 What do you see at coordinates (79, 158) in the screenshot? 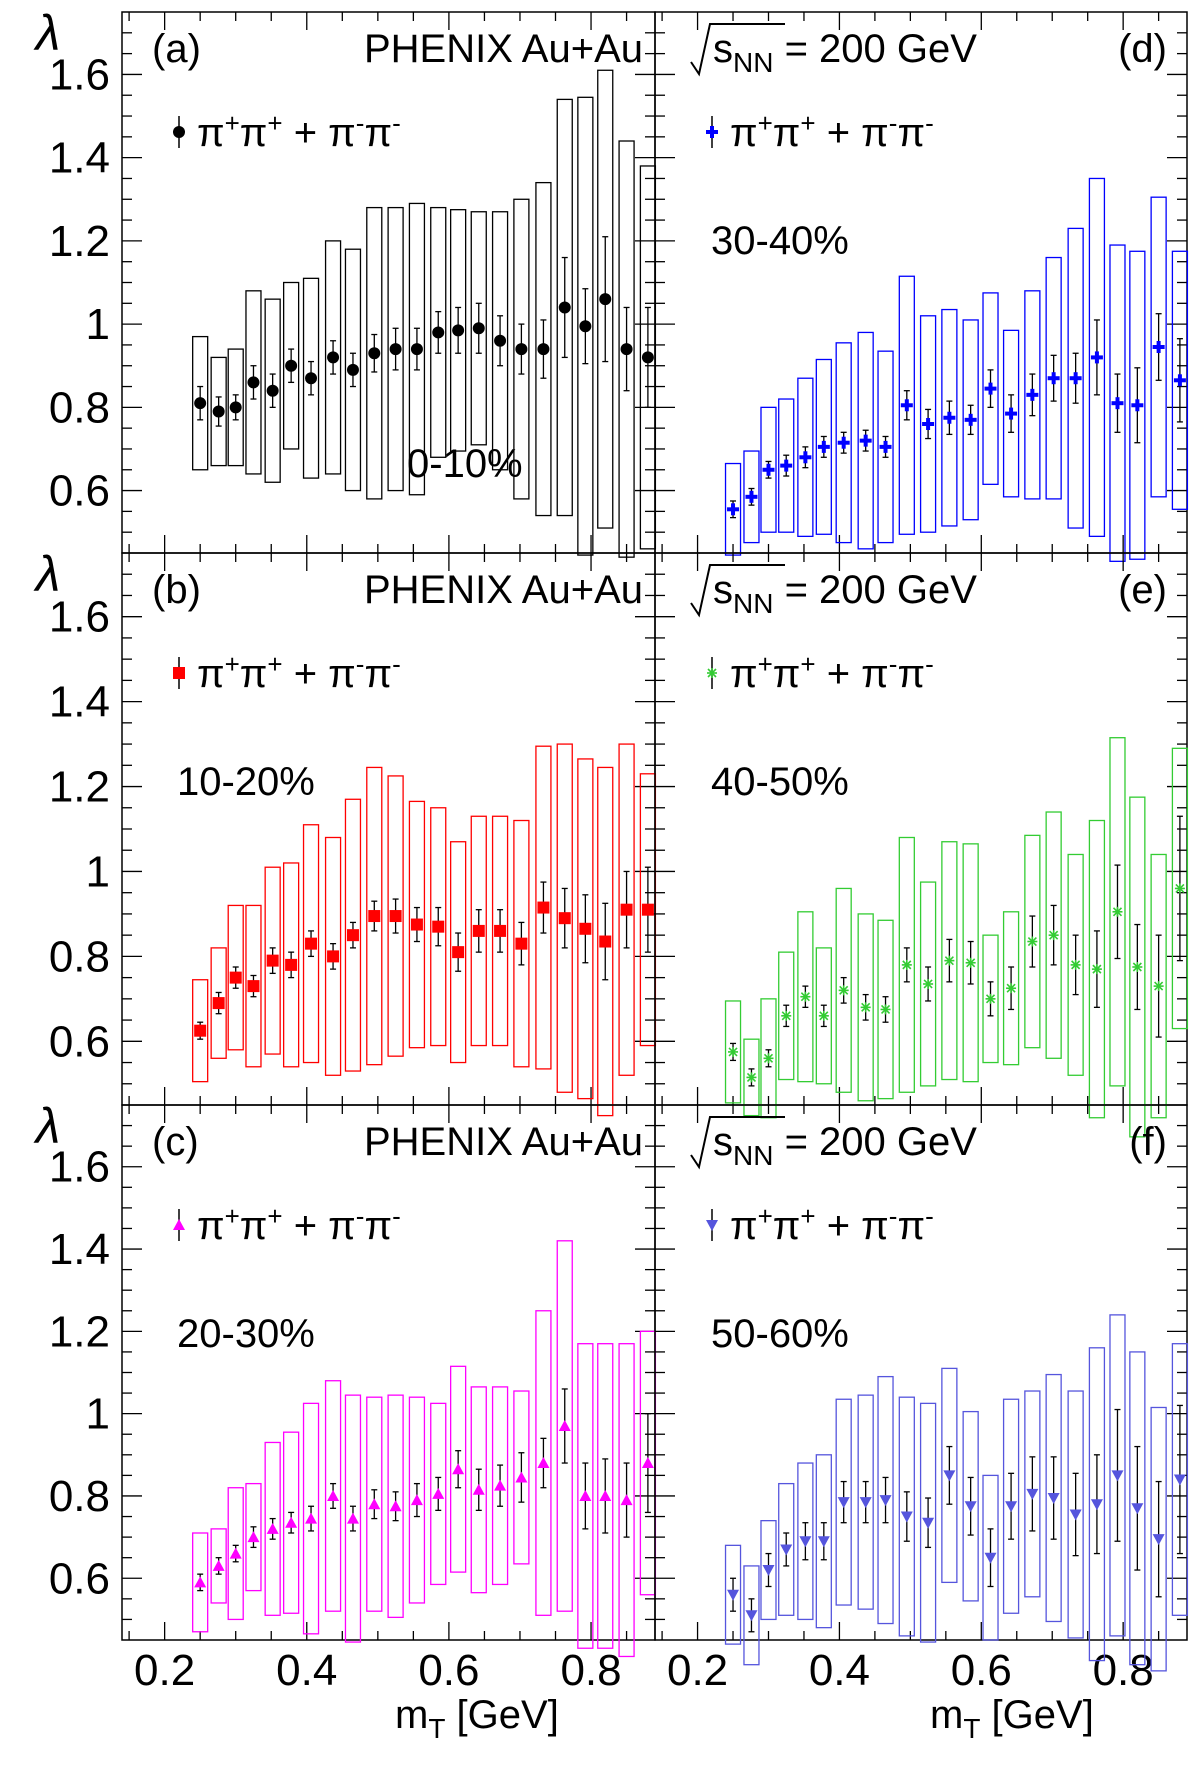
I see `y-tick-label: 1.4` at bounding box center [79, 158].